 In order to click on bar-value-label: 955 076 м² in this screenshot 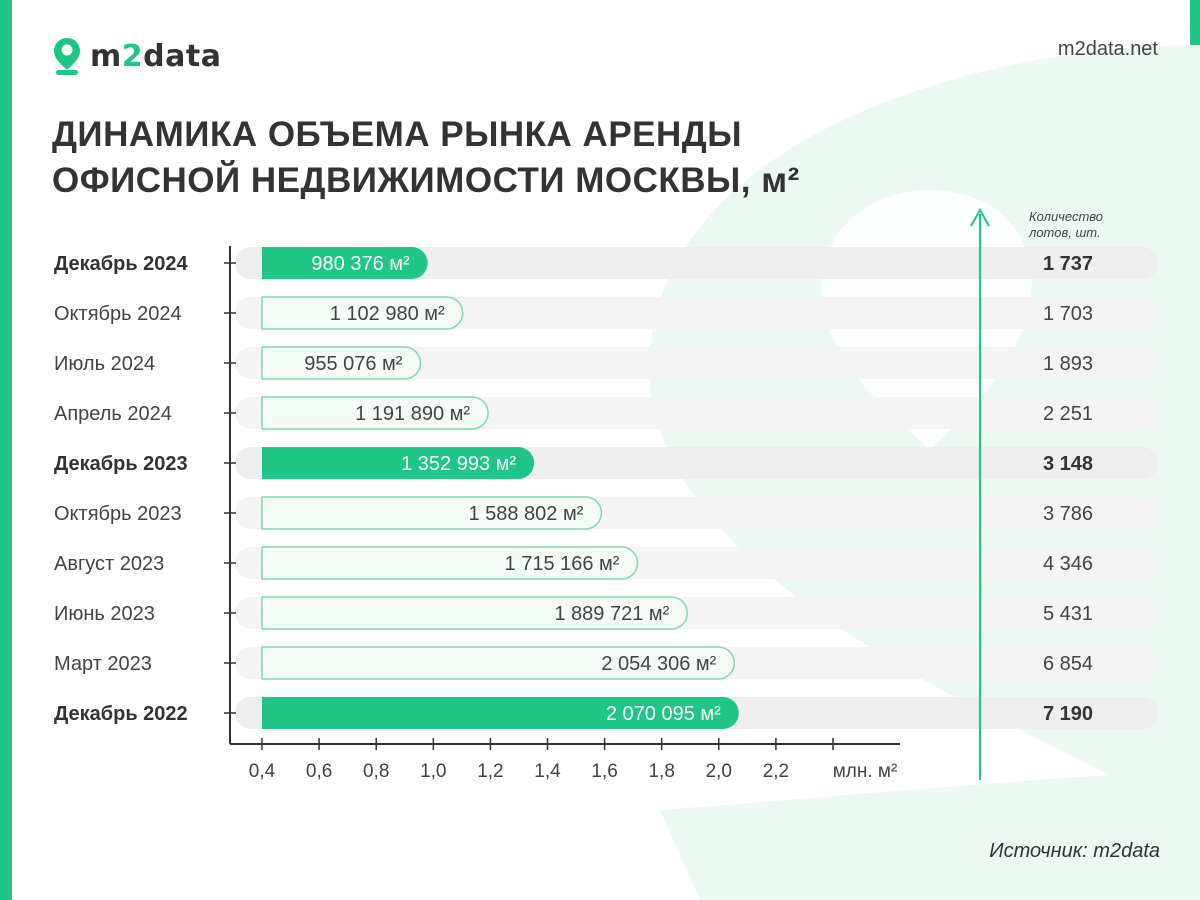, I will do `click(353, 364)`.